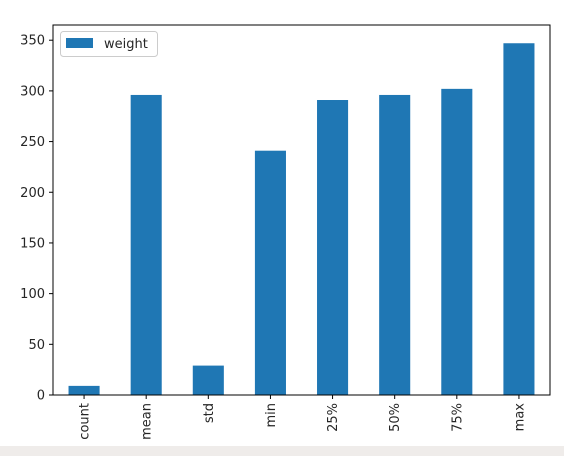 This screenshot has height=456, width=564. I want to click on legend: weight, so click(109, 44).